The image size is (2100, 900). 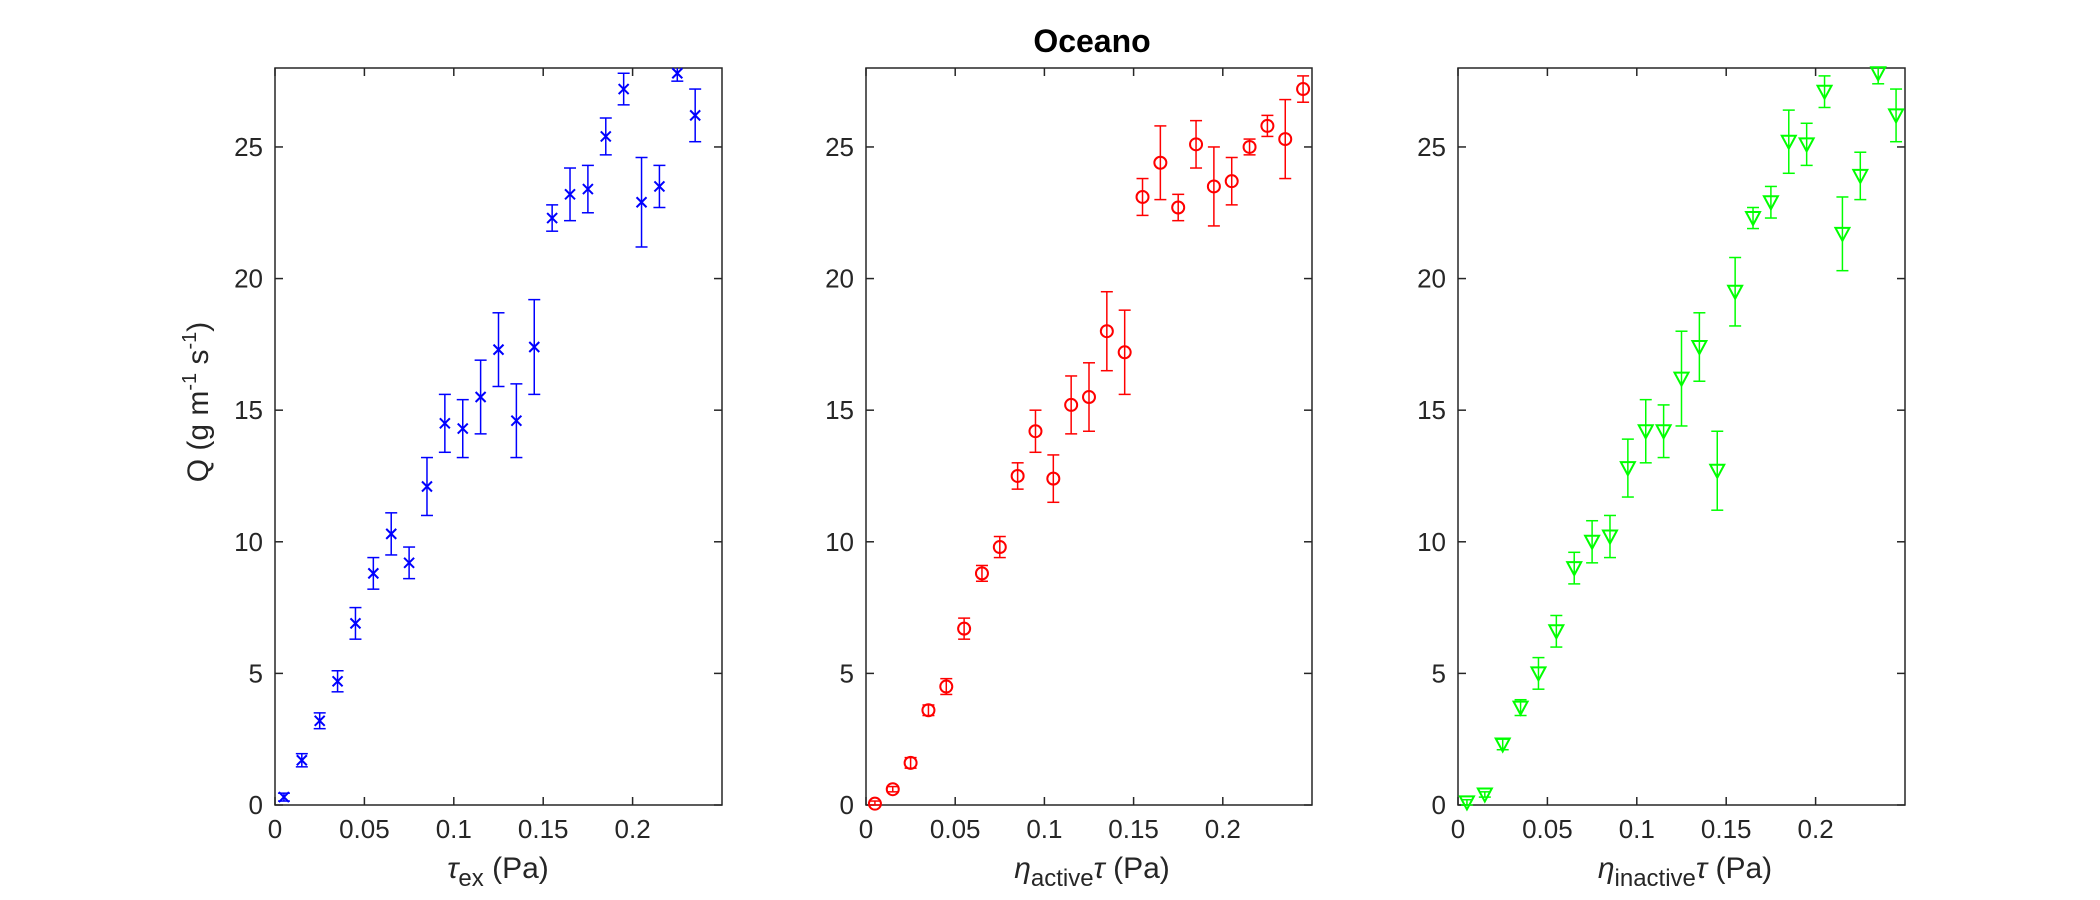 I want to click on figure-title: Oceano, so click(x=1091, y=41).